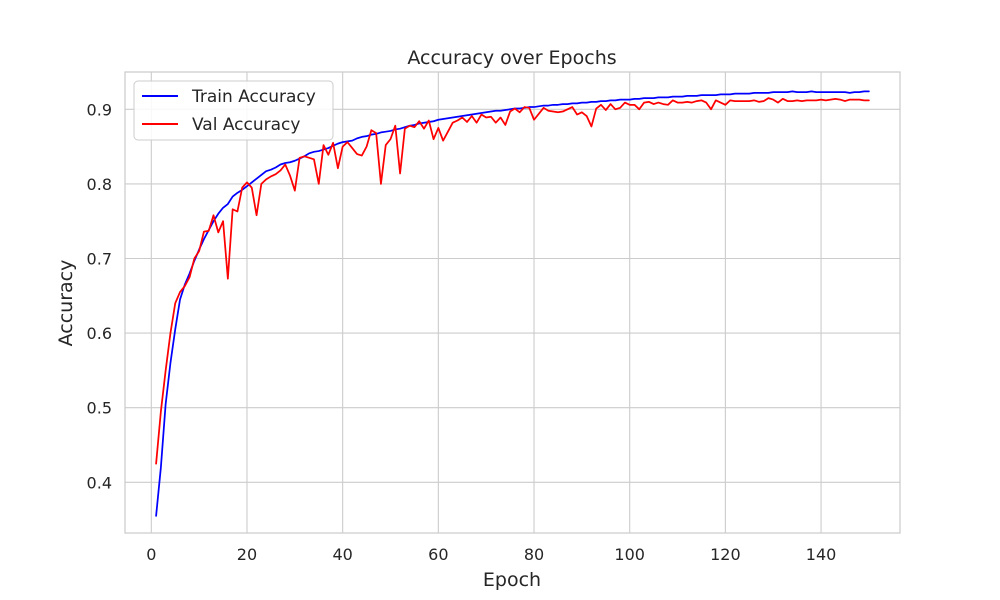  What do you see at coordinates (491, 554) in the screenshot?
I see `x-tick-labels: 0 20 40 60 80 100 120 140` at bounding box center [491, 554].